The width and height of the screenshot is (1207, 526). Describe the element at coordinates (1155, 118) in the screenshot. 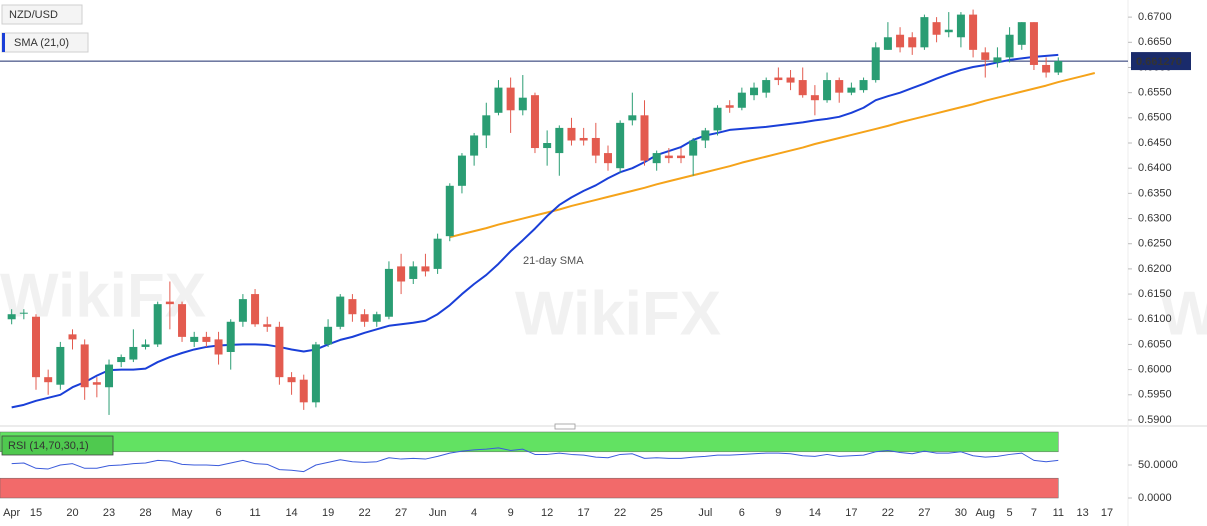

I see `y-tick-label: 0.6500` at that location.